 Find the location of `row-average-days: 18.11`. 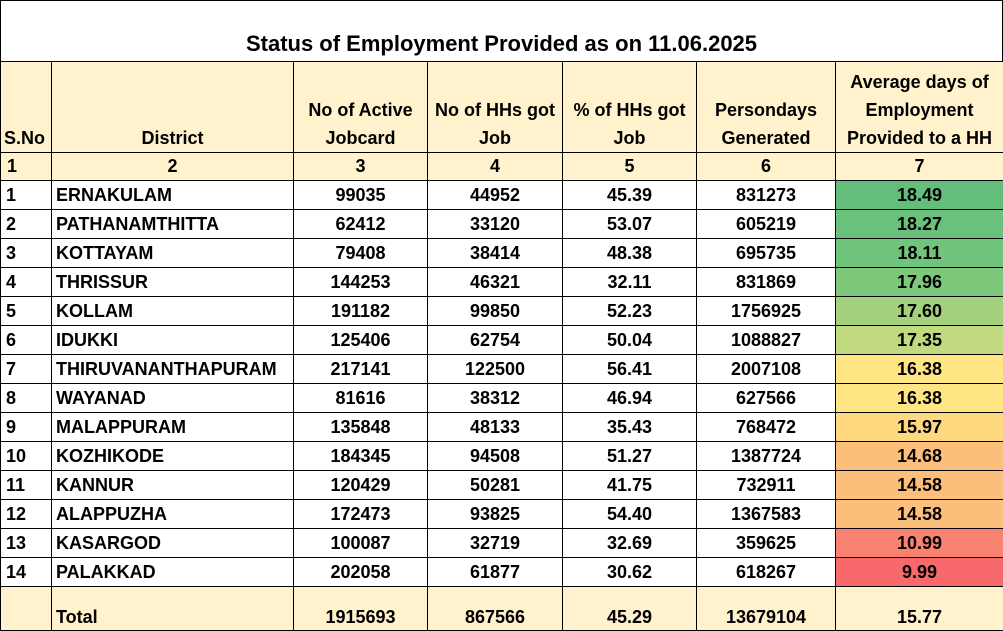

row-average-days: 18.11 is located at coordinates (919, 253).